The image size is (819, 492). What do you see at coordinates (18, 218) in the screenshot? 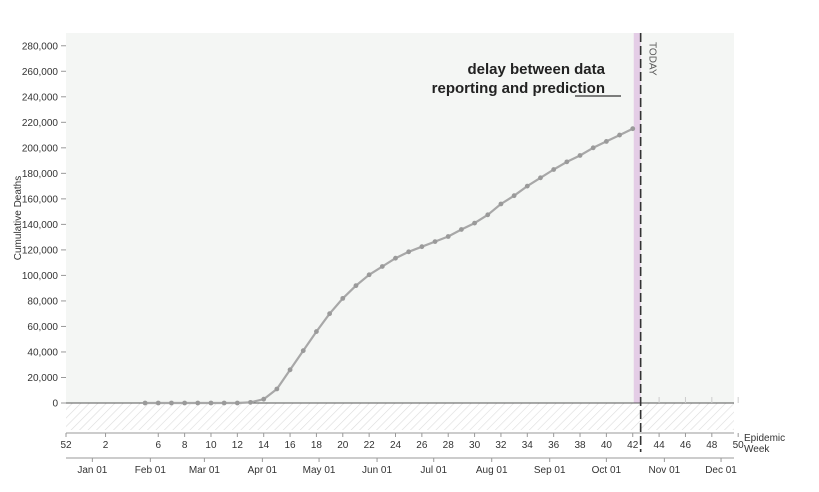
I see `y-axis-label: Cumulative Deaths` at bounding box center [18, 218].